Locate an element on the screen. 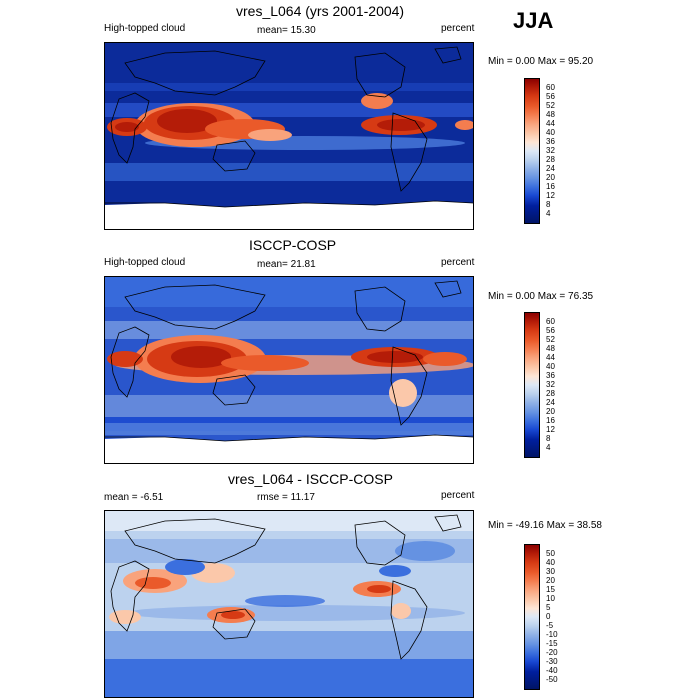 The height and width of the screenshot is (700, 700). colorbar-tick: -30 is located at coordinates (552, 661).